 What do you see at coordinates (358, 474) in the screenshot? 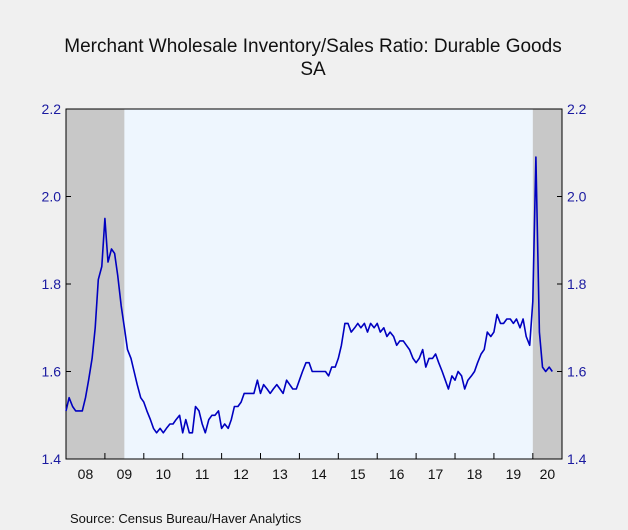
I see `x-tick-label: 15` at bounding box center [358, 474].